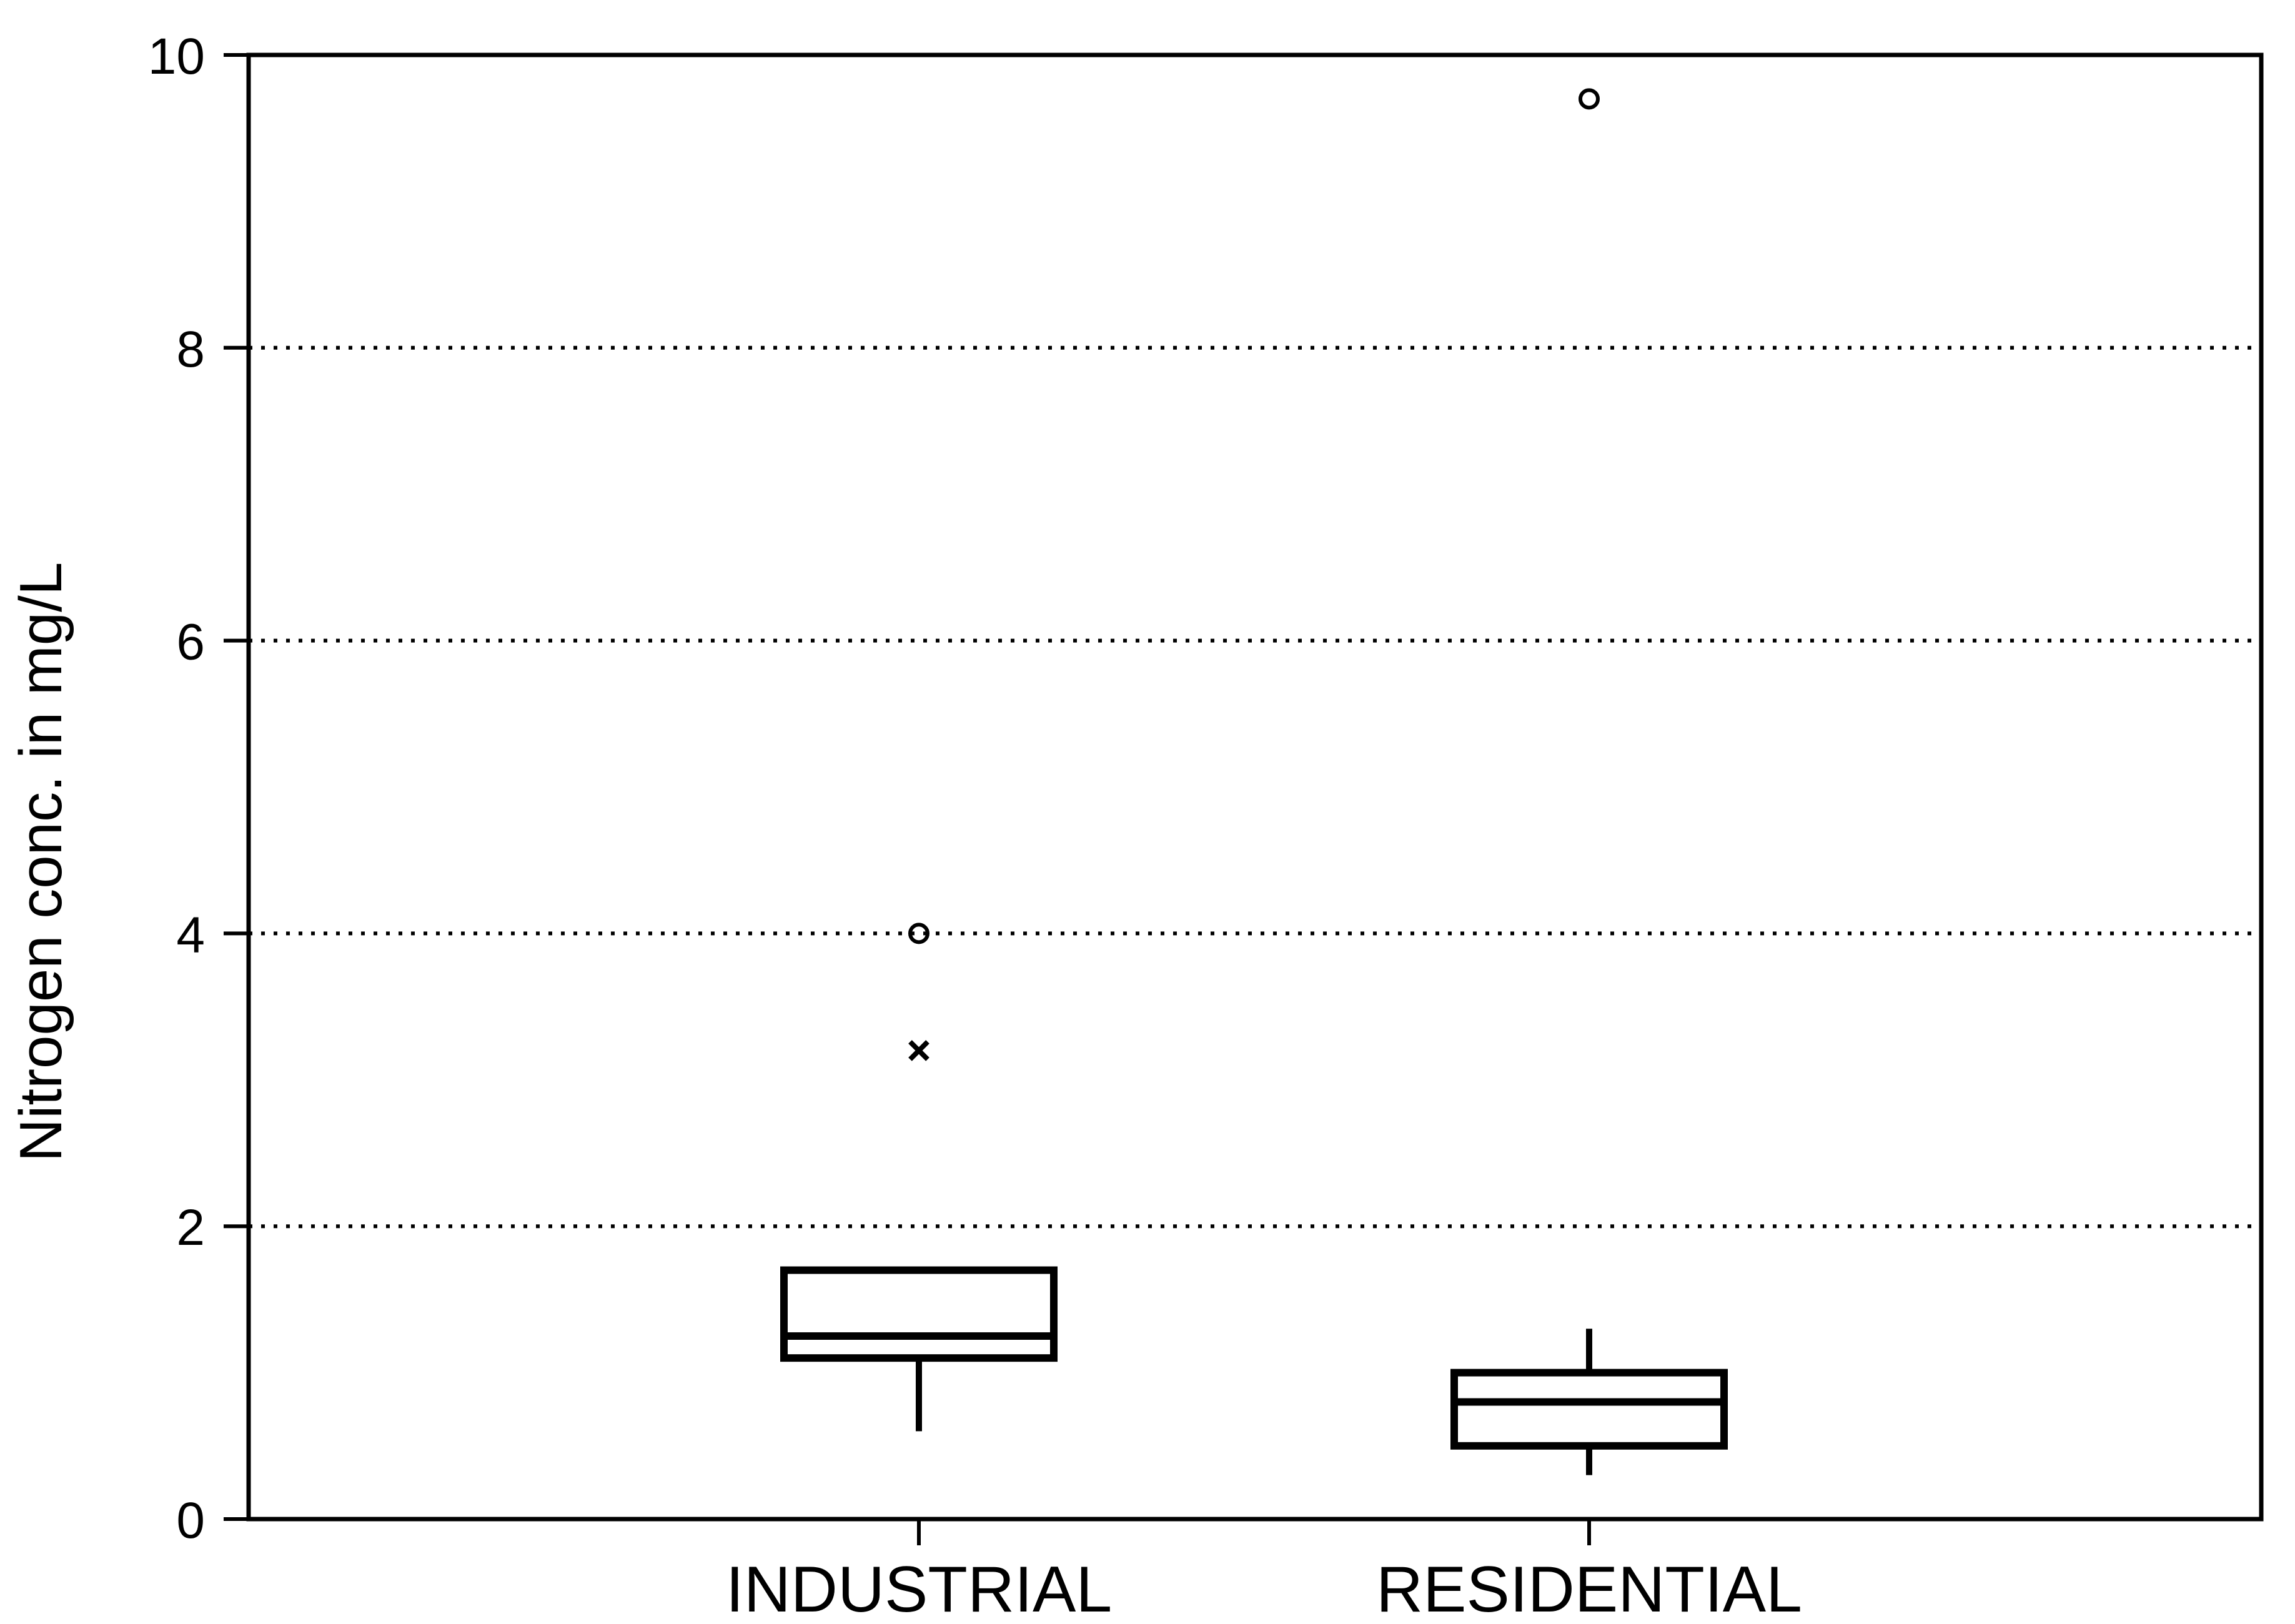 Image resolution: width=2295 pixels, height=1624 pixels. What do you see at coordinates (190, 1227) in the screenshot?
I see `y-tick-label: 2` at bounding box center [190, 1227].